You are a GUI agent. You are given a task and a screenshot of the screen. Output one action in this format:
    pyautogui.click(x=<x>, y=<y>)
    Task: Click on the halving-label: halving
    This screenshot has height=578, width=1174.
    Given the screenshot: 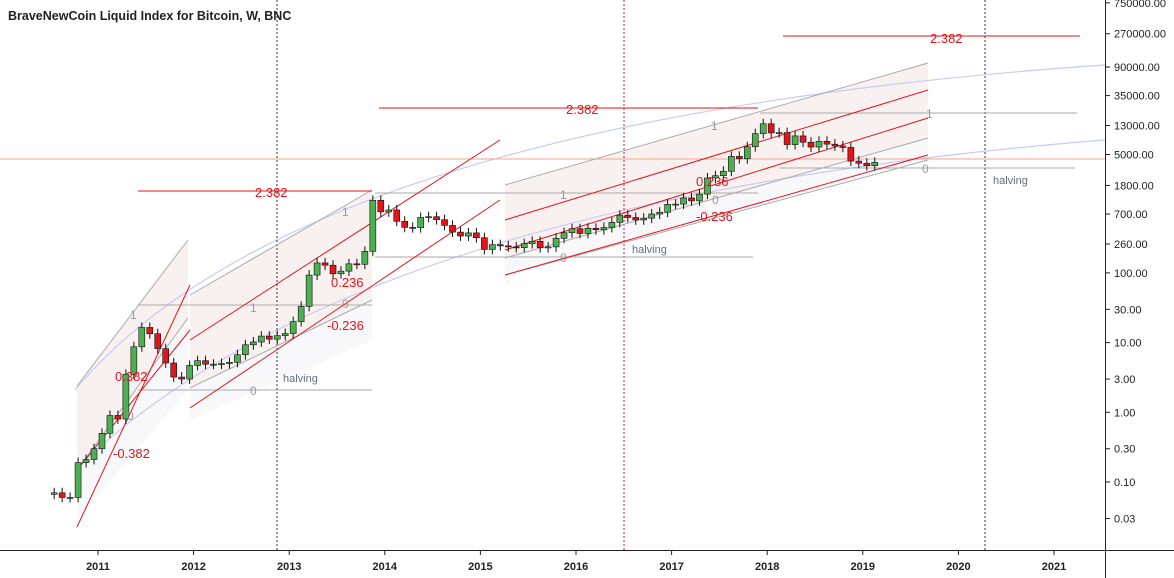 What is the action you would take?
    pyautogui.click(x=1010, y=181)
    